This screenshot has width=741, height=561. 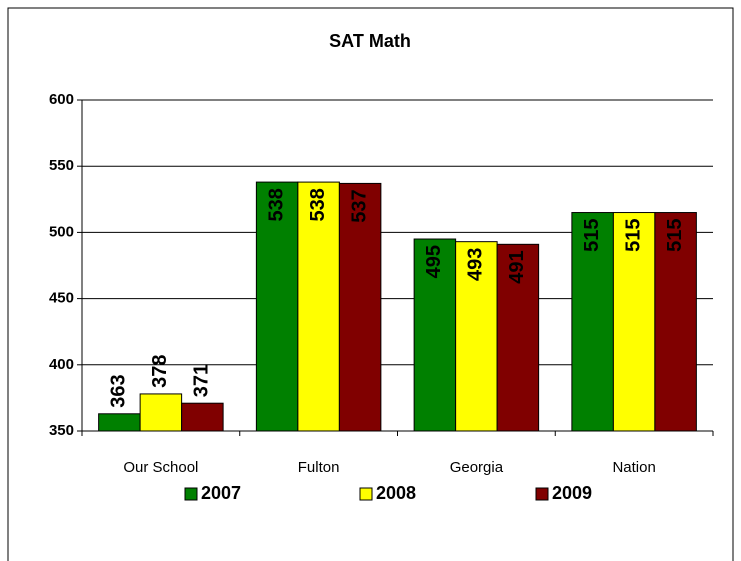 What do you see at coordinates (319, 467) in the screenshot?
I see `x-tick-label: Fulton` at bounding box center [319, 467].